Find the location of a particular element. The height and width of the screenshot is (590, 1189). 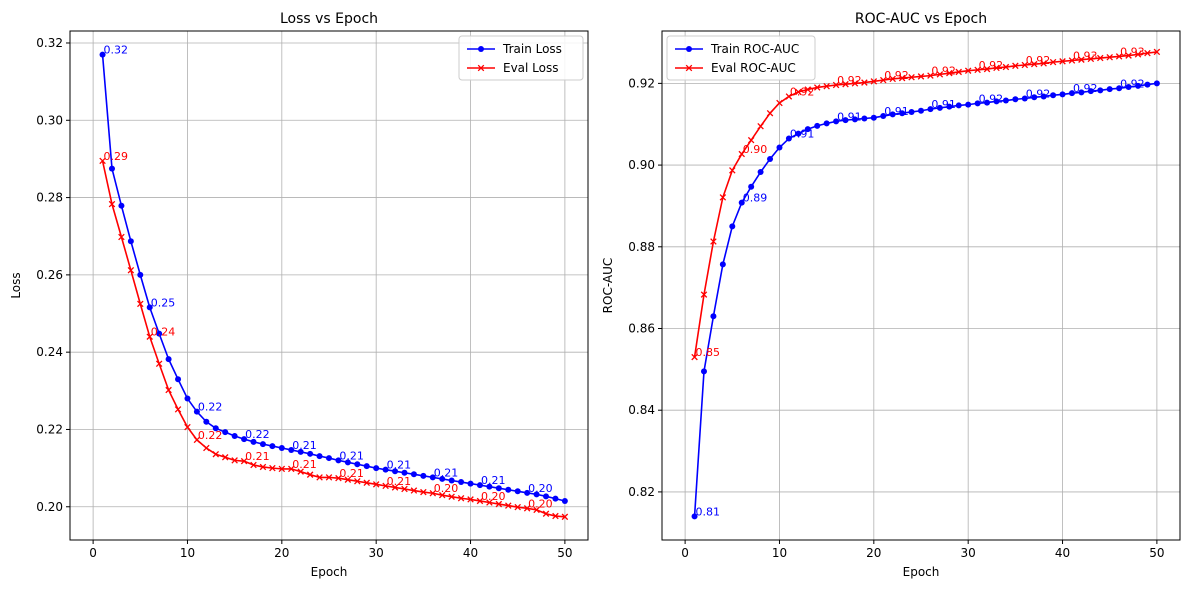

legend-item: Eval ROC-AUC is located at coordinates (735, 68).